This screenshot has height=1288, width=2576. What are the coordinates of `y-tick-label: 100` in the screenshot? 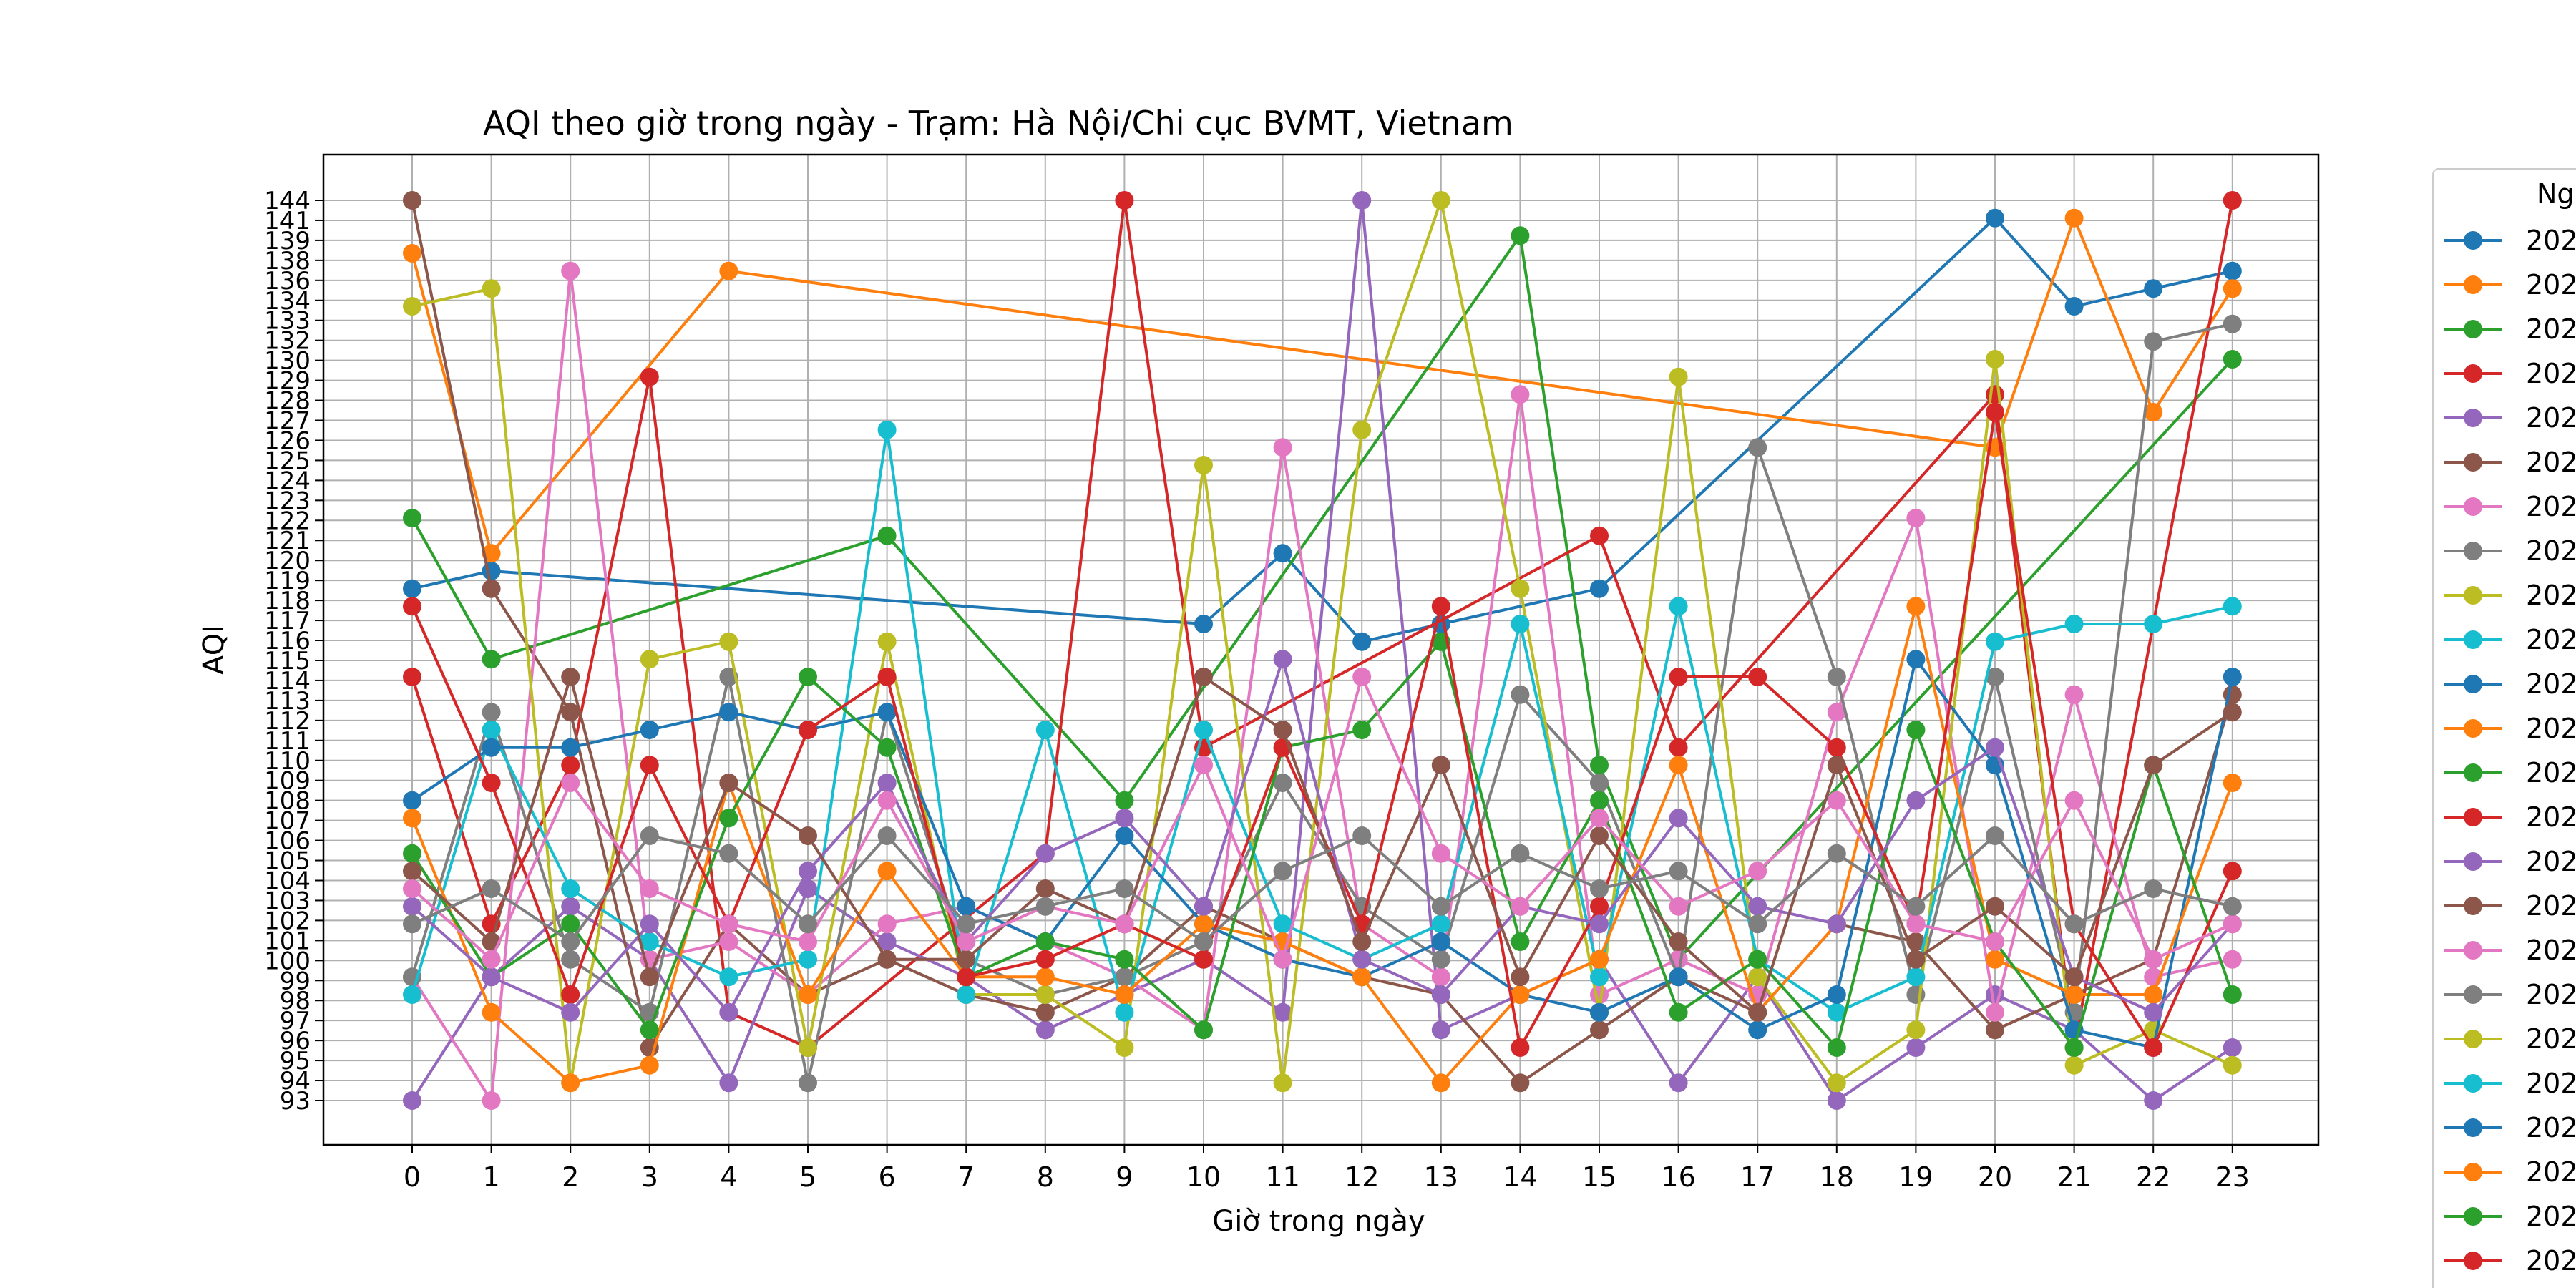 It's located at (287, 961).